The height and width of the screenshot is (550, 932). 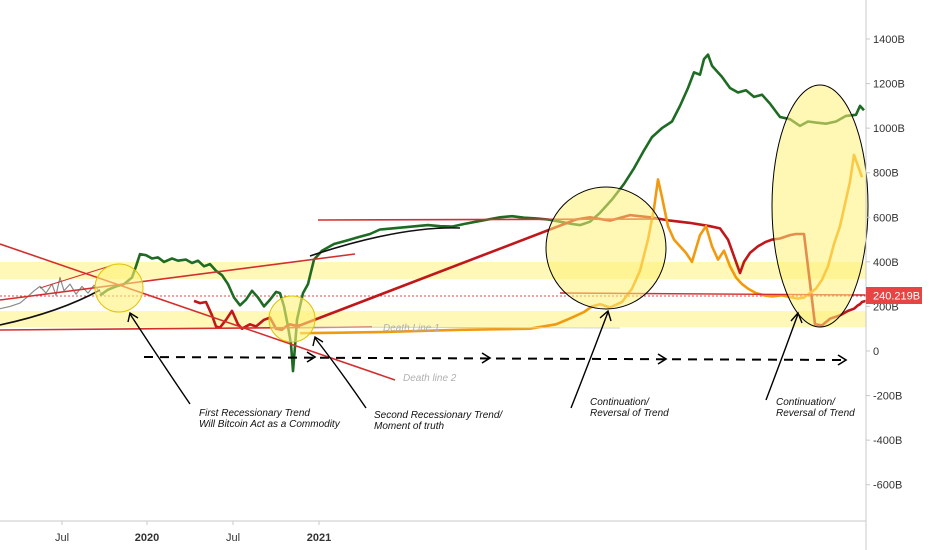 I want to click on annotation-text-first-line-2: Will Bitcoin Act as a Commodity, so click(x=270, y=424).